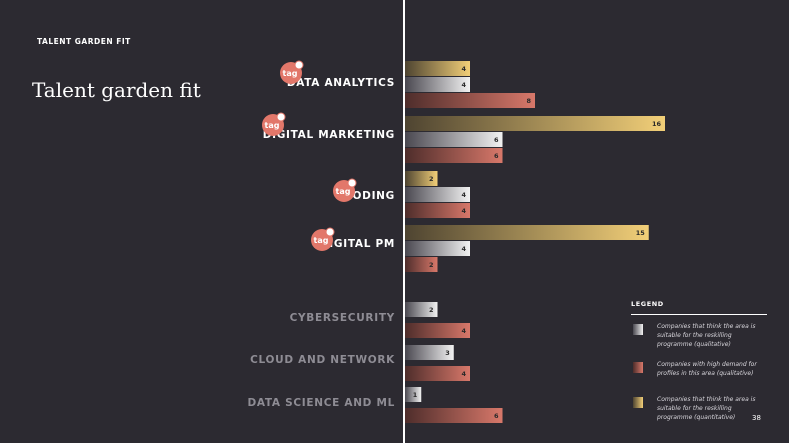 This screenshot has width=789, height=443. I want to click on category-label-cloud-and-network: CLOUD AND NETWORK, so click(322, 360).